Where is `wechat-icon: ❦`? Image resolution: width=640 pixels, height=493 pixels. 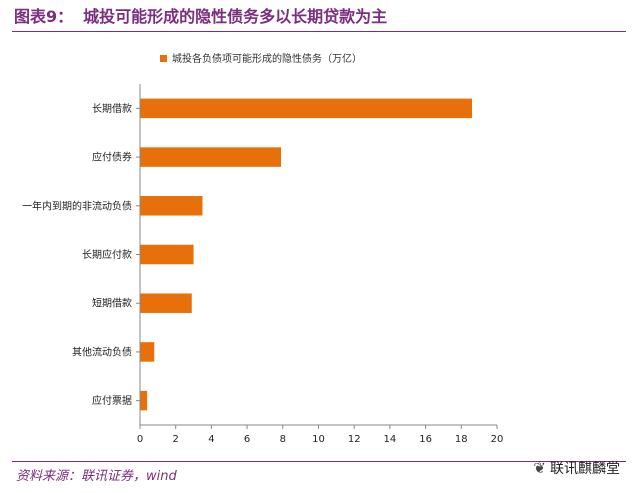
wechat-icon: ❦ is located at coordinates (539, 468).